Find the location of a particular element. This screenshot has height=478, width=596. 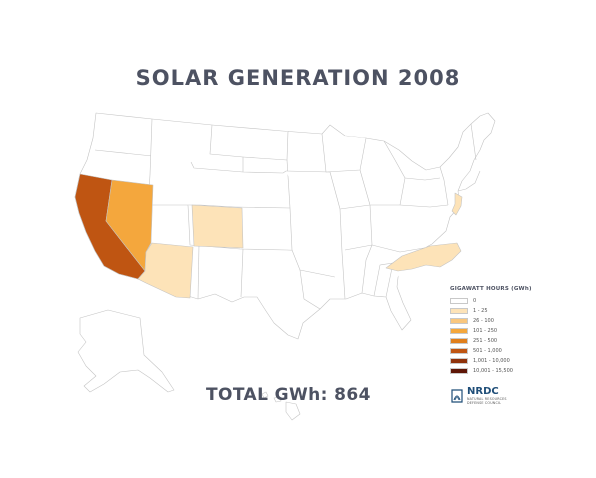

state-north-carolina is located at coordinates (423, 257).